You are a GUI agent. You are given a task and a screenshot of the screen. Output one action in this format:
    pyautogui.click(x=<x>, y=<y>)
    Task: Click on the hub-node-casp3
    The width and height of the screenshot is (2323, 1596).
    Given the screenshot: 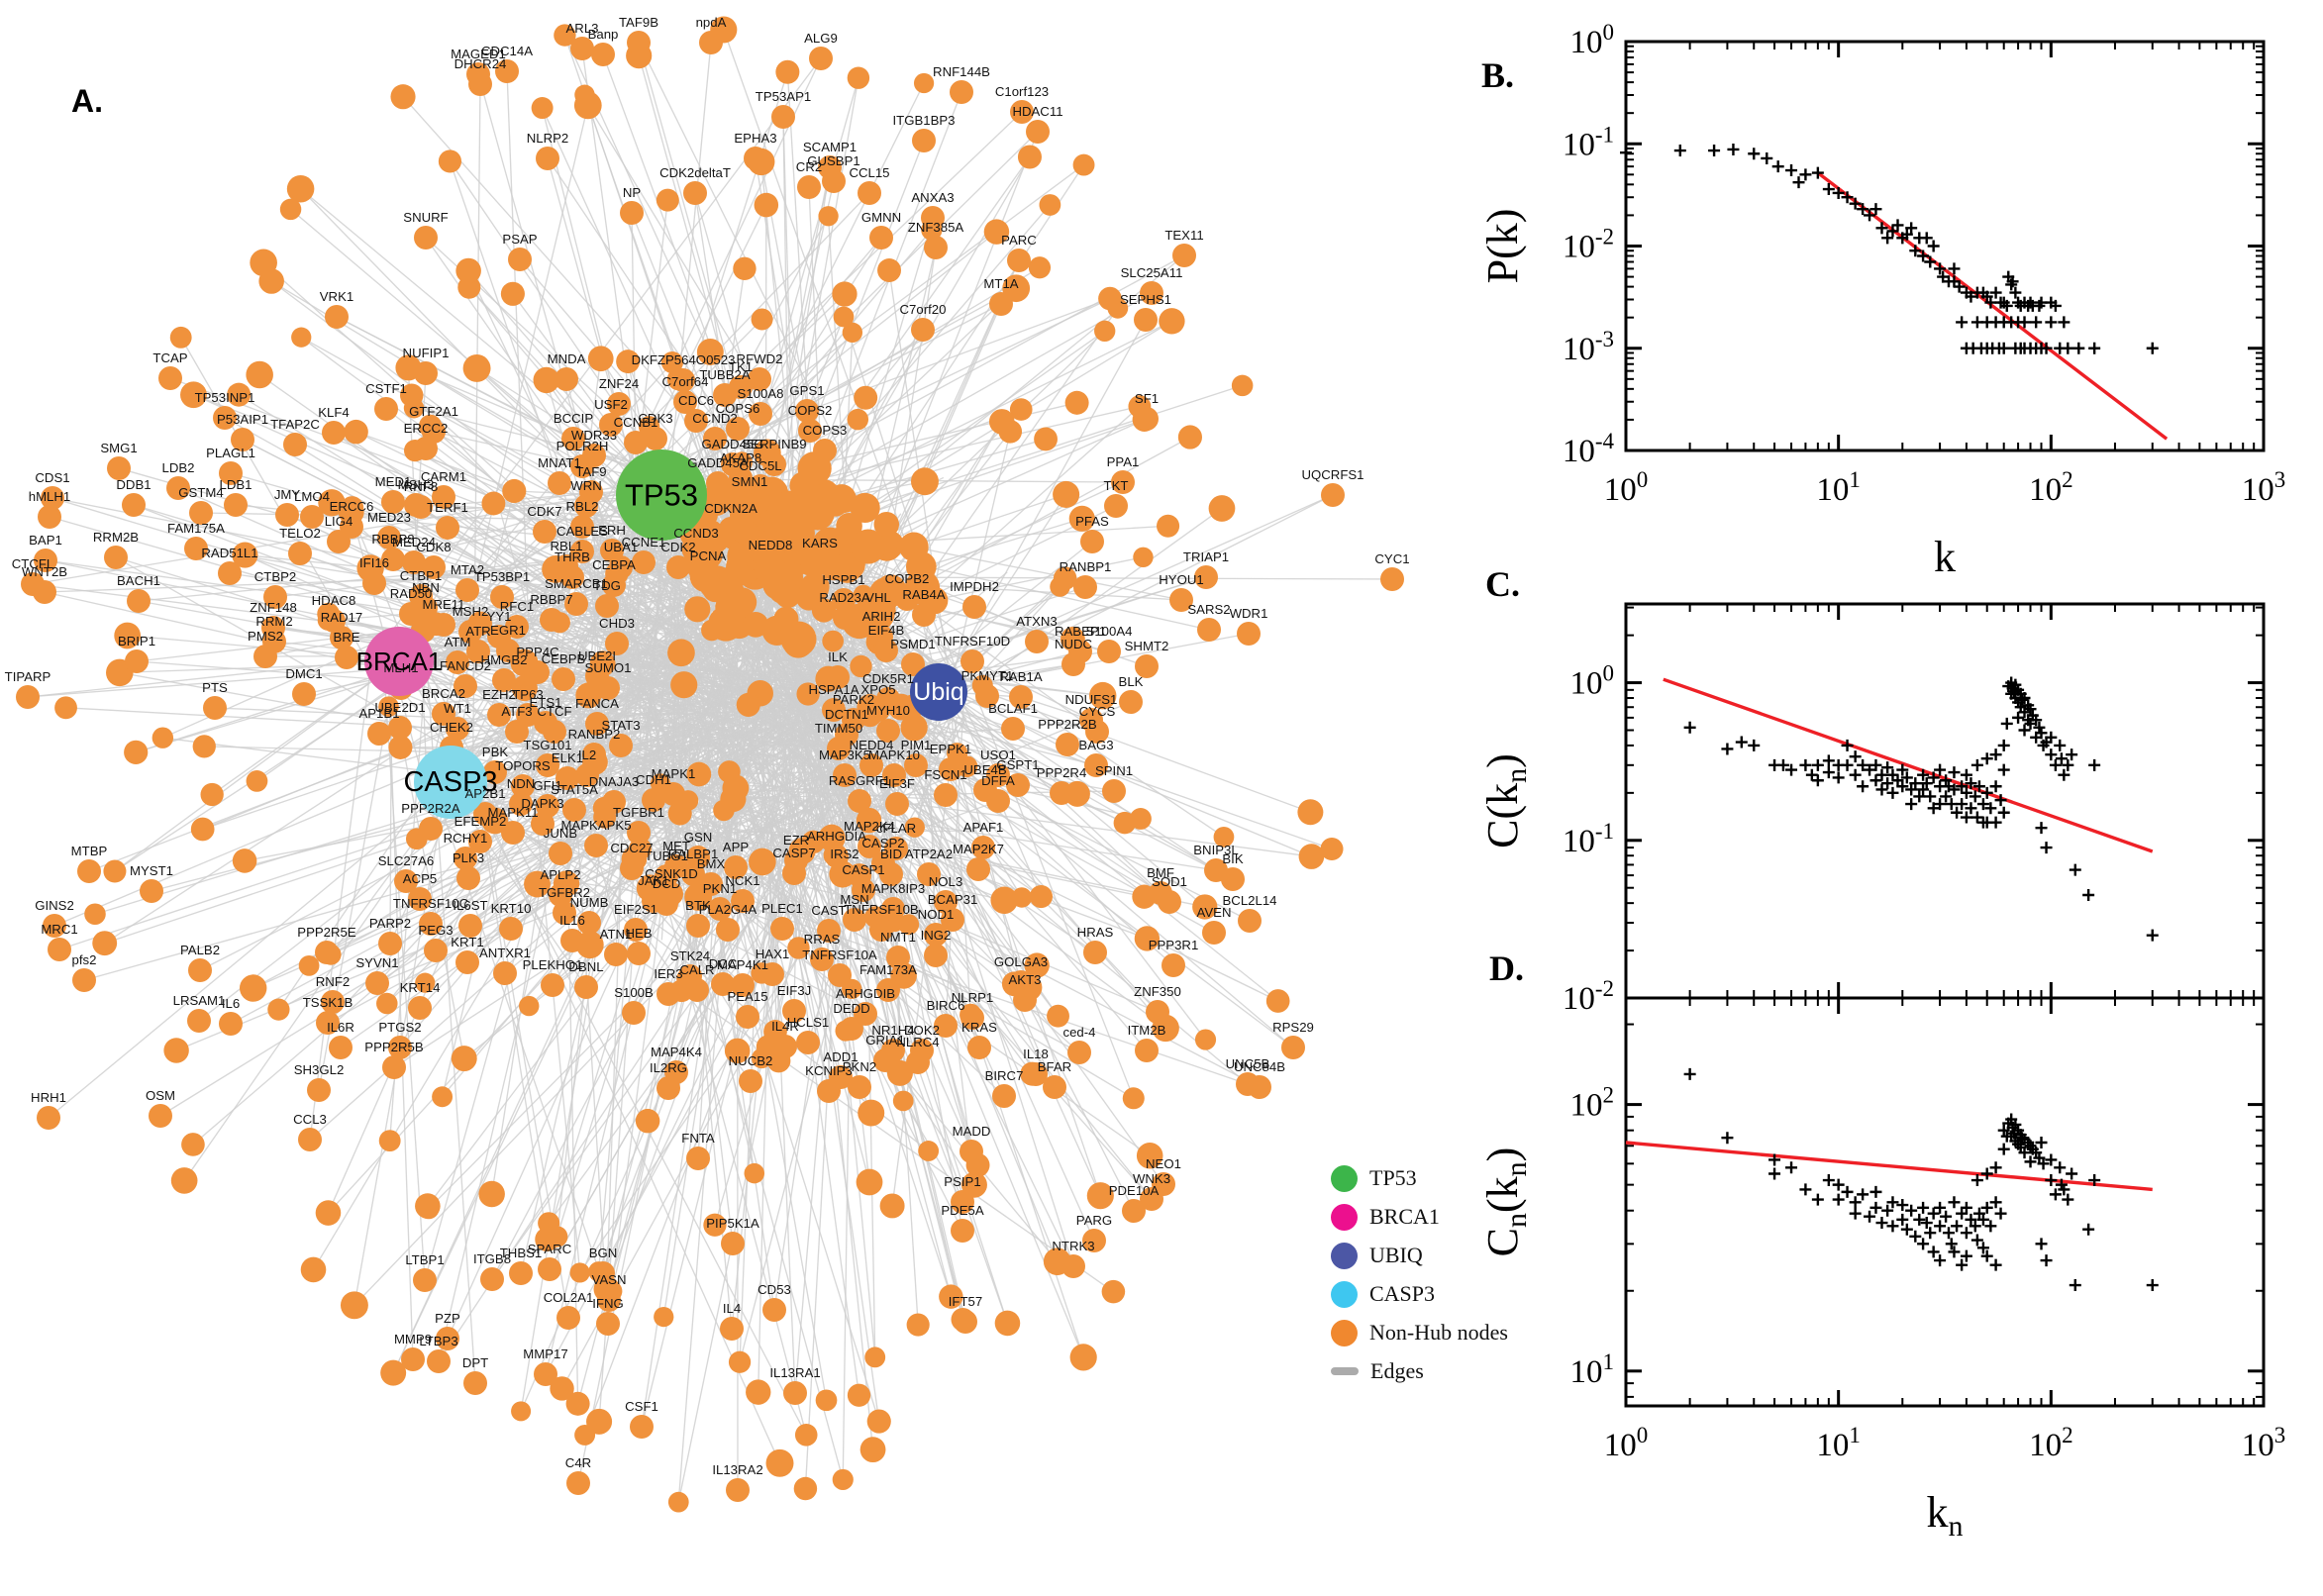 What is the action you would take?
    pyautogui.click(x=450, y=782)
    